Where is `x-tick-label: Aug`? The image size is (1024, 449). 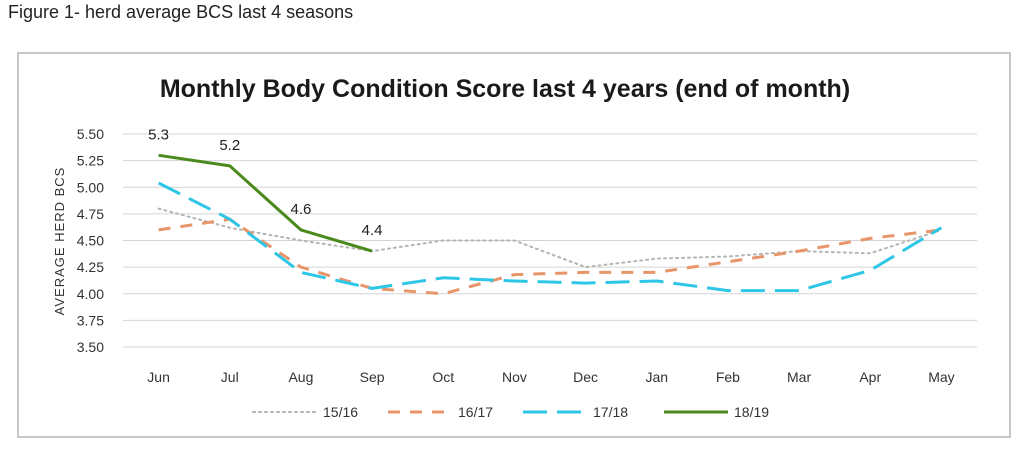
x-tick-label: Aug is located at coordinates (300, 377).